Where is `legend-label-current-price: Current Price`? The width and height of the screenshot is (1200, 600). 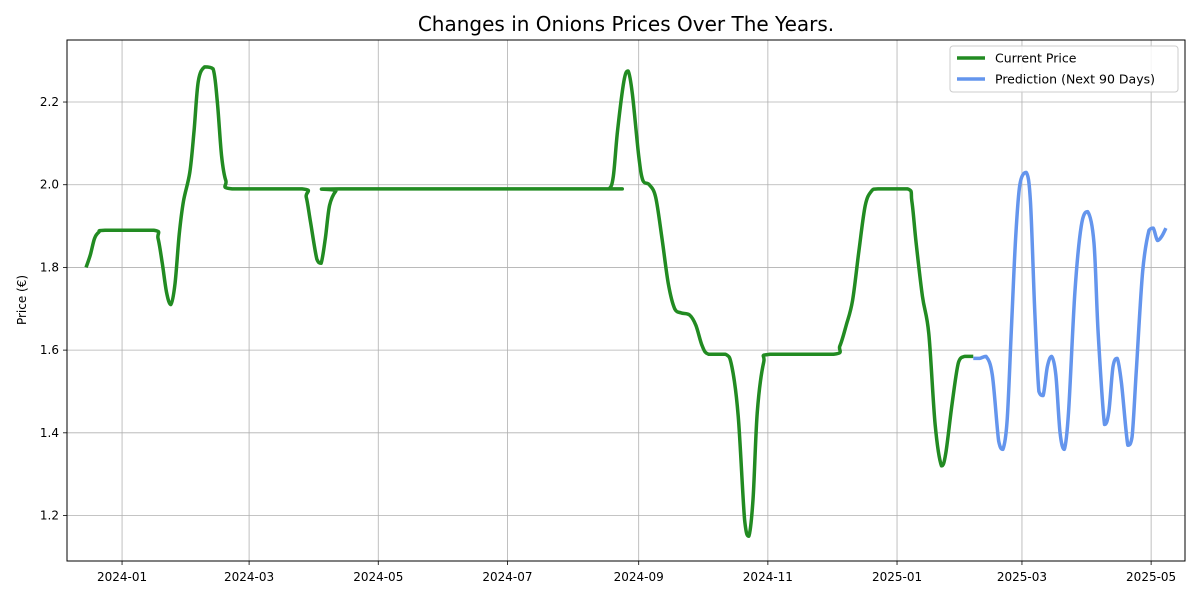
legend-label-current-price: Current Price is located at coordinates (1036, 58).